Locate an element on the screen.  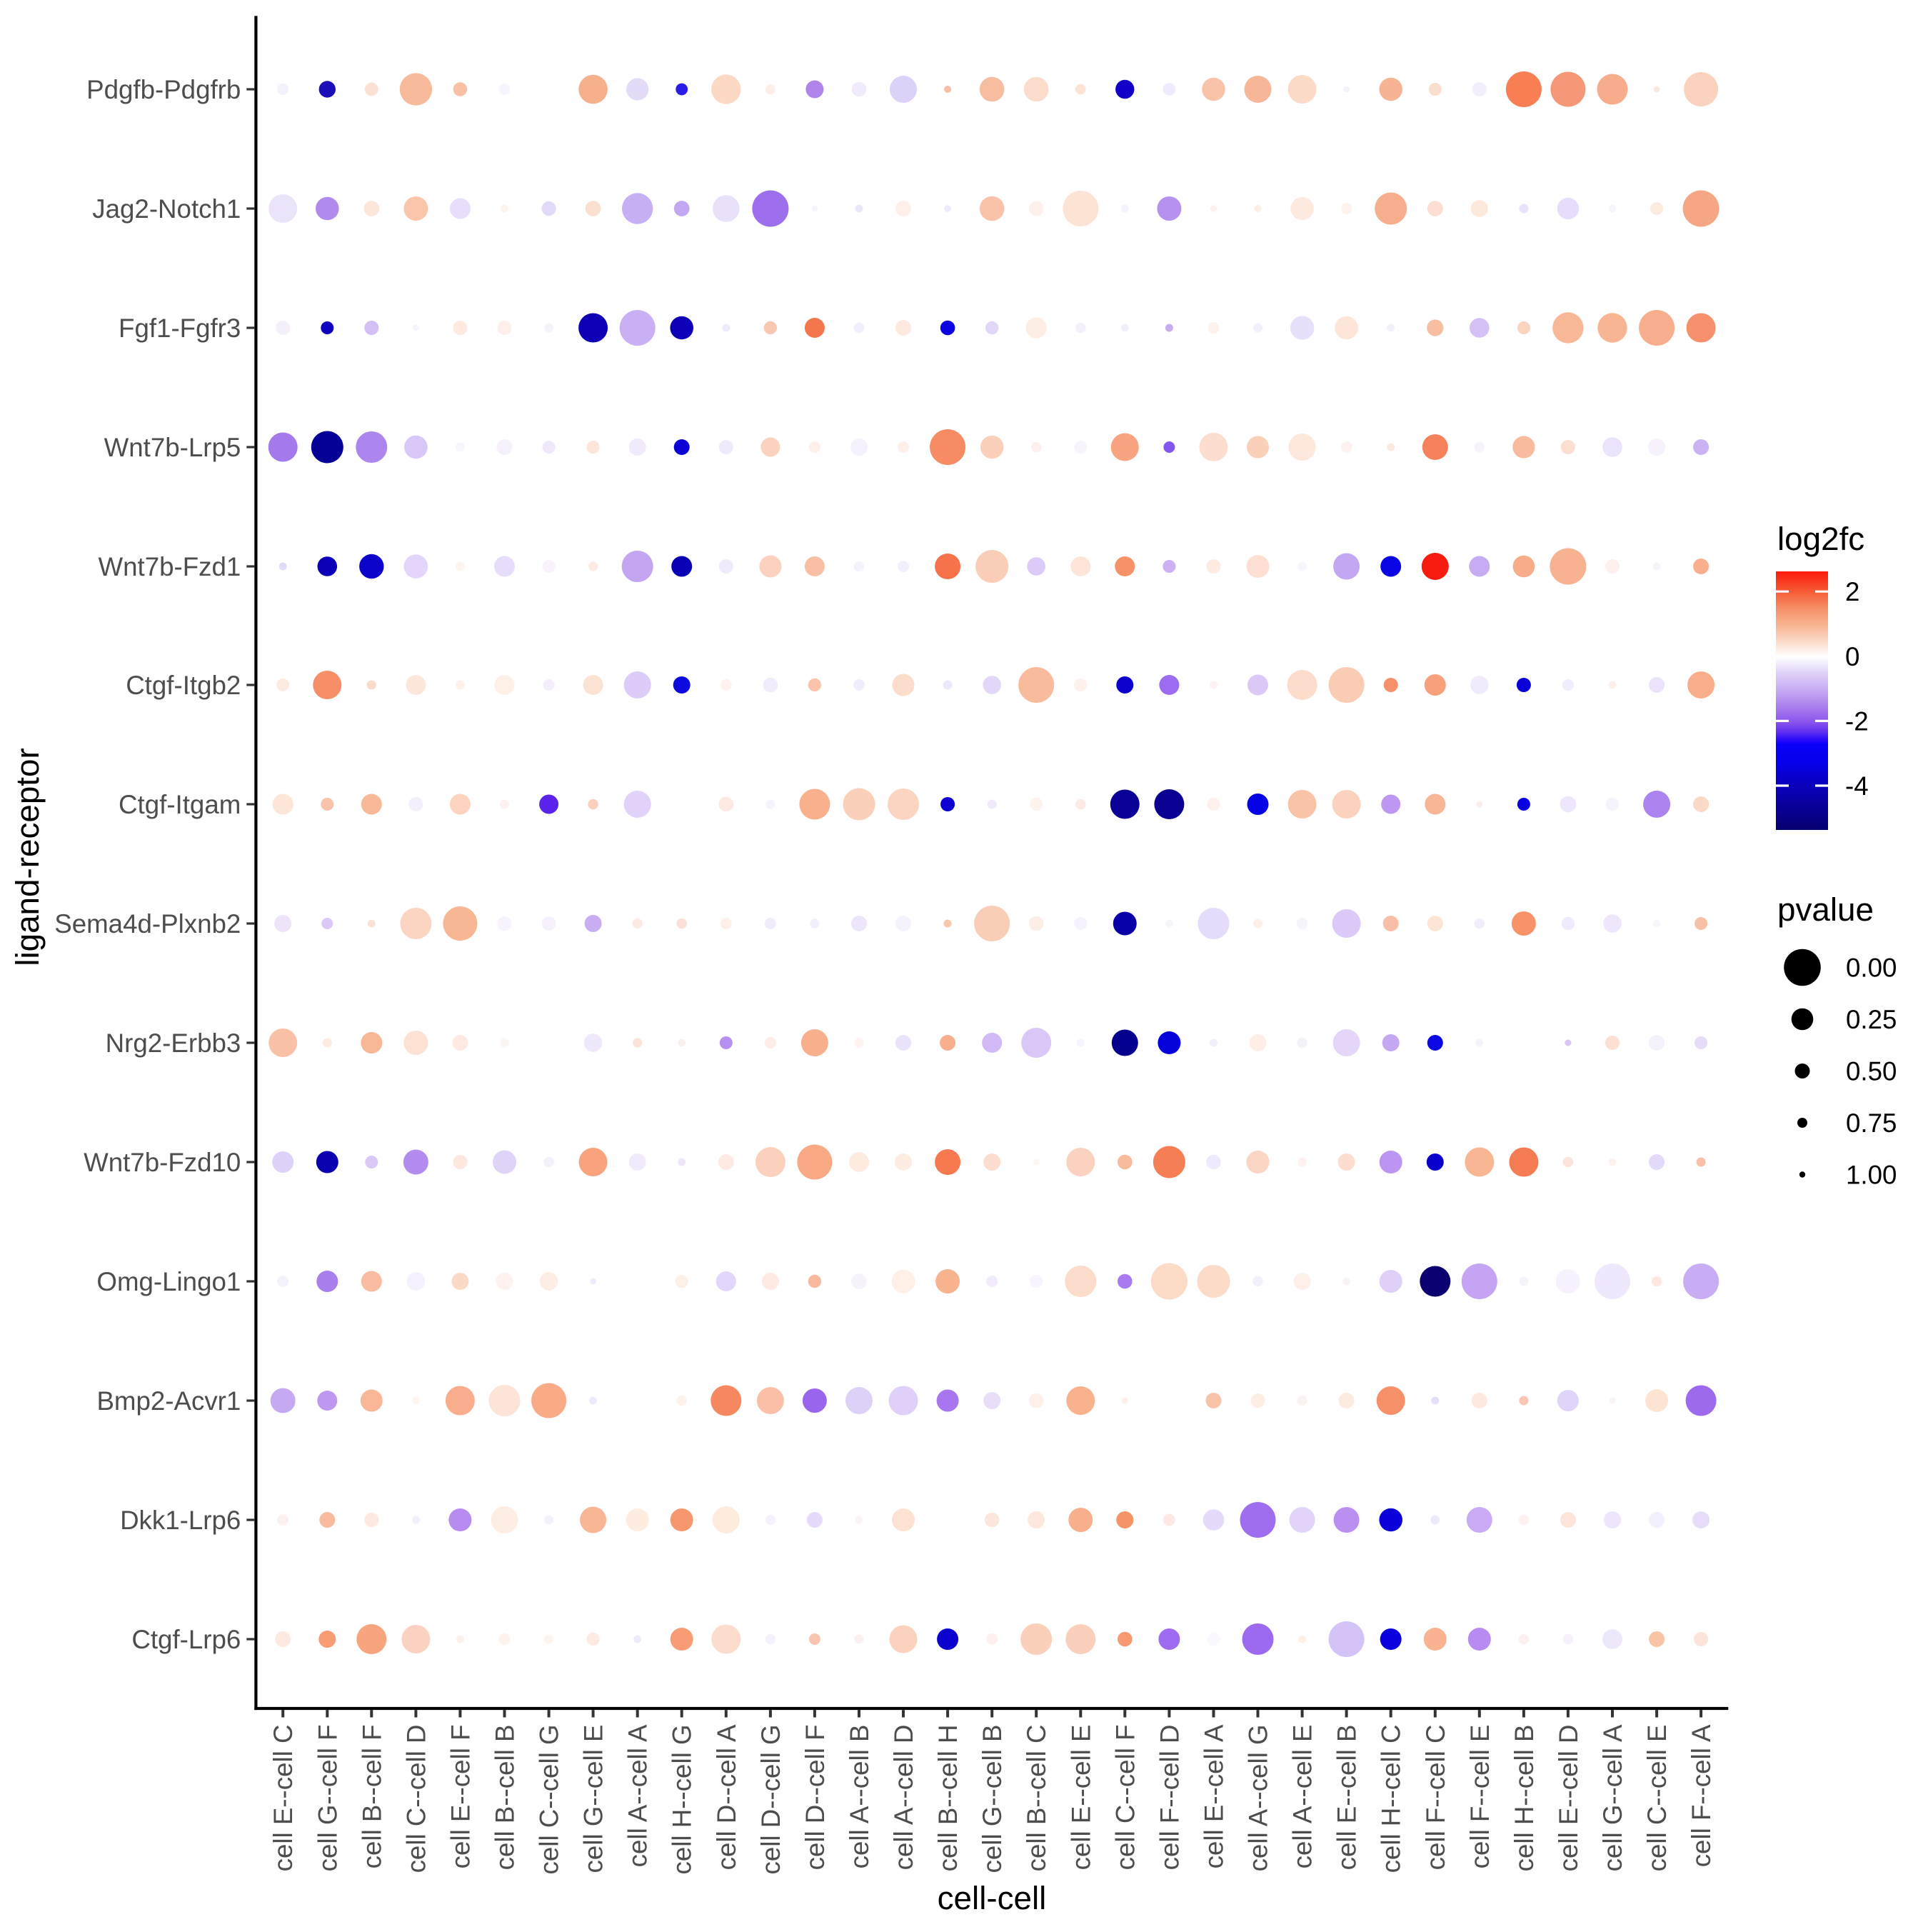
svg-text: cell A--cell E is located at coordinates (1302, 1797).